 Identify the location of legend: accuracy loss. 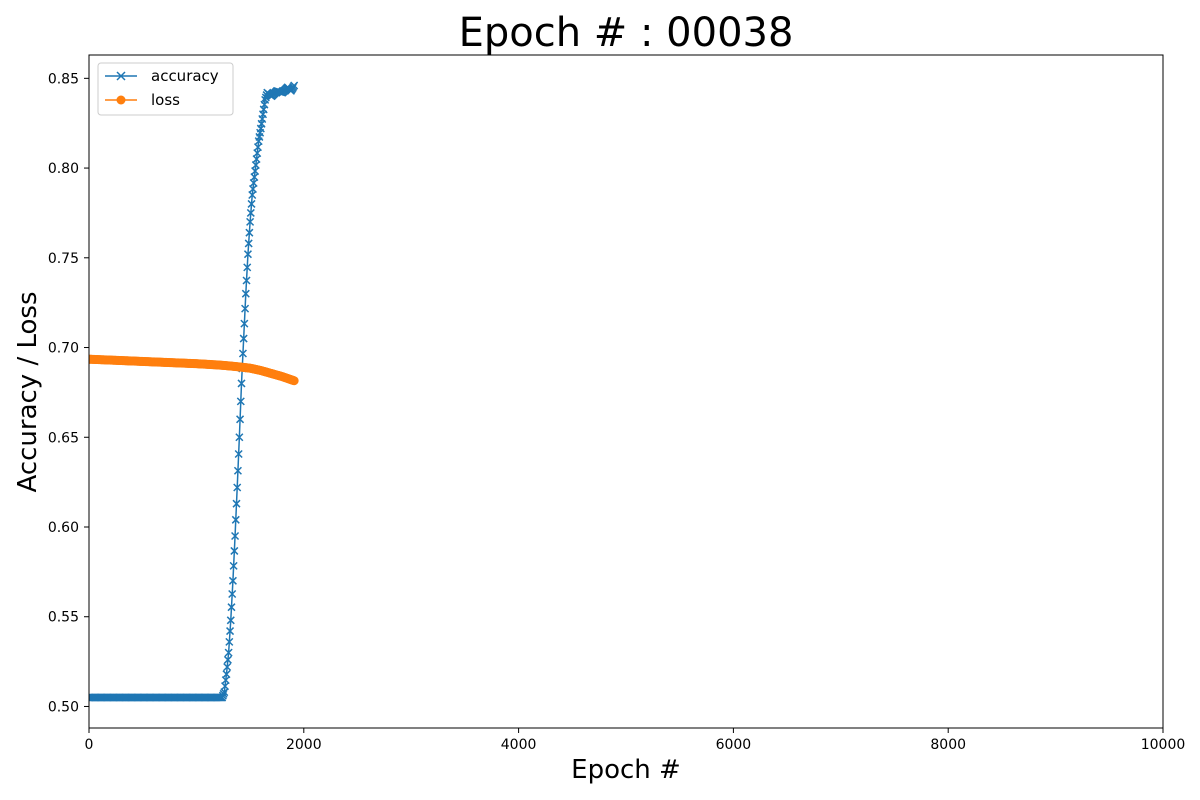
(165, 89).